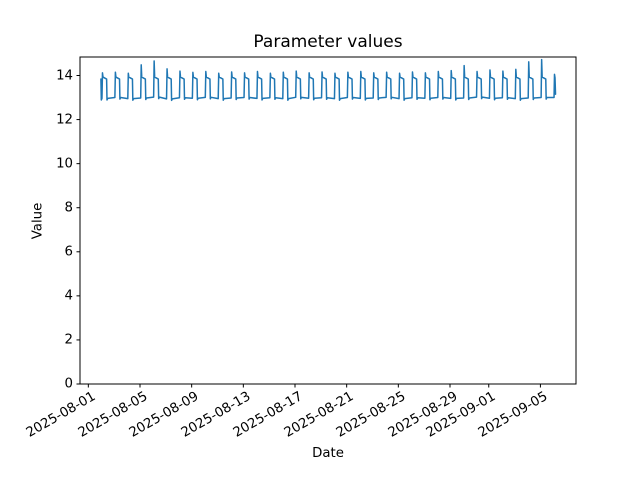 This screenshot has width=640, height=480. I want to click on y-tick-label: 2, so click(68, 340).